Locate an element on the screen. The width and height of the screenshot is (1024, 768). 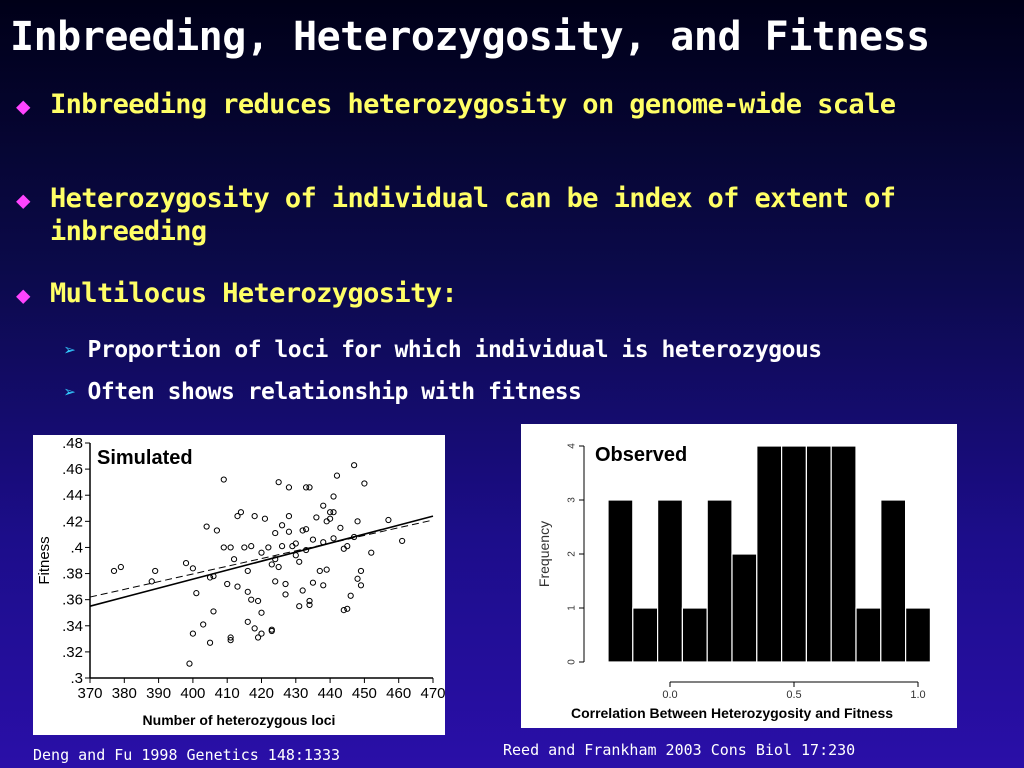
chart-title: Observed is located at coordinates (641, 455).